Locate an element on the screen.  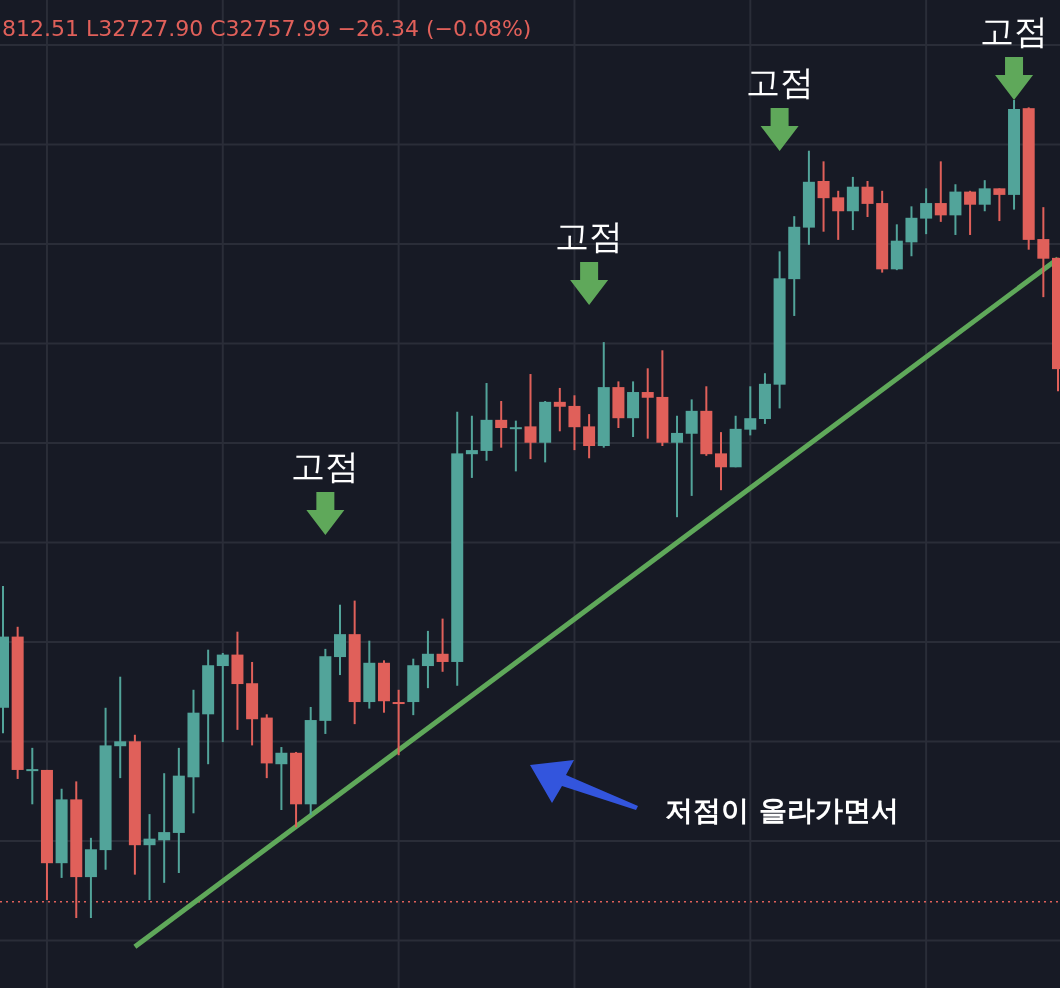
chart-title: 812.51 L32727.90 C32757.99 −26.34 (−0.08%) is located at coordinates (267, 28).